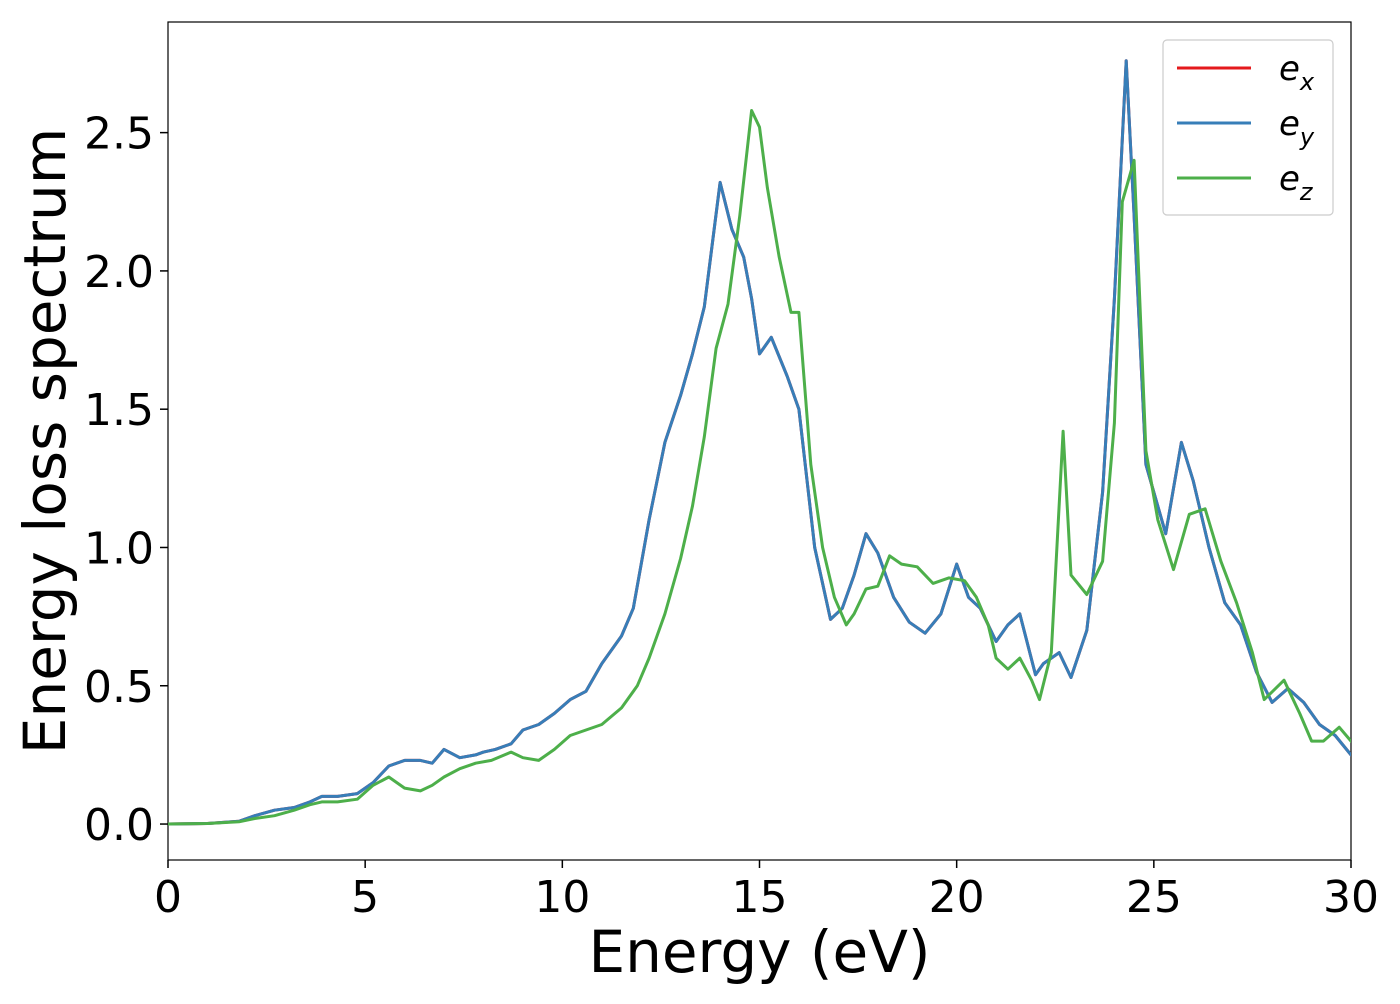  I want to click on legend-label-subscript: x, so click(1307, 82).